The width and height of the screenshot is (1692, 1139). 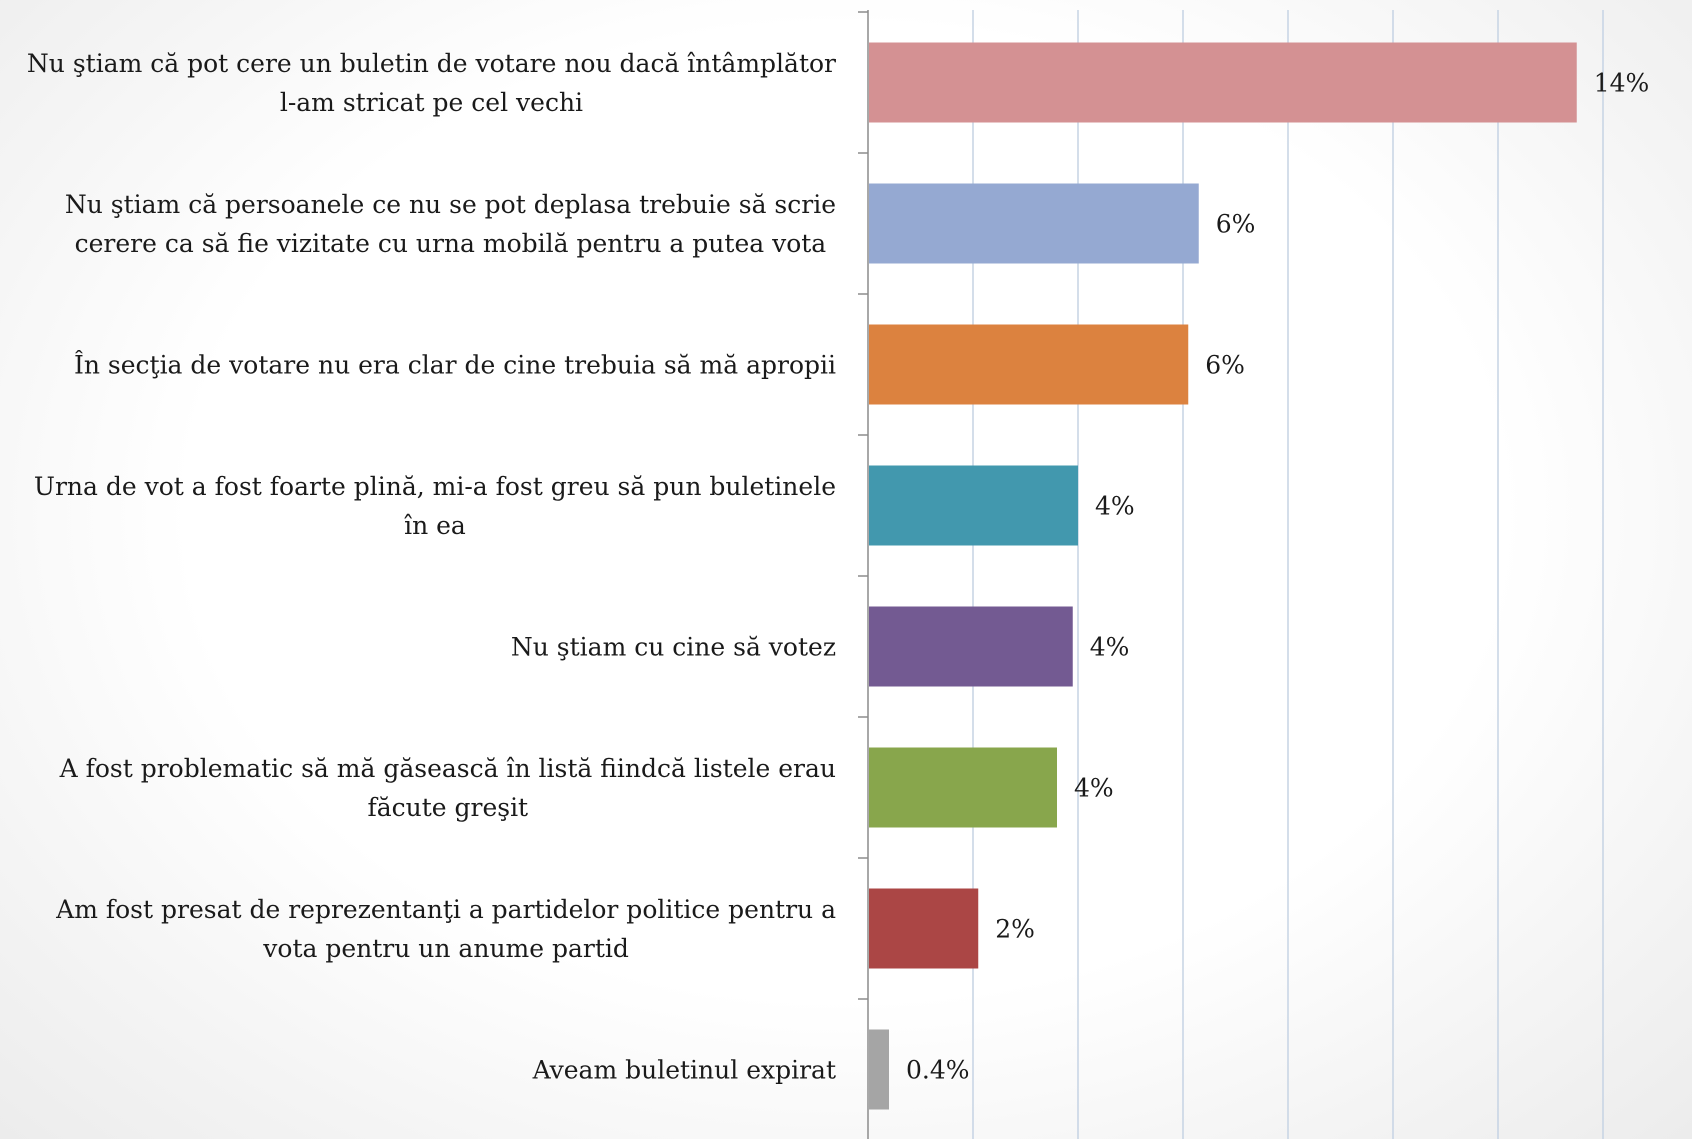 I want to click on category-label-line: Aveam buletinul expirat, so click(x=684, y=1070).